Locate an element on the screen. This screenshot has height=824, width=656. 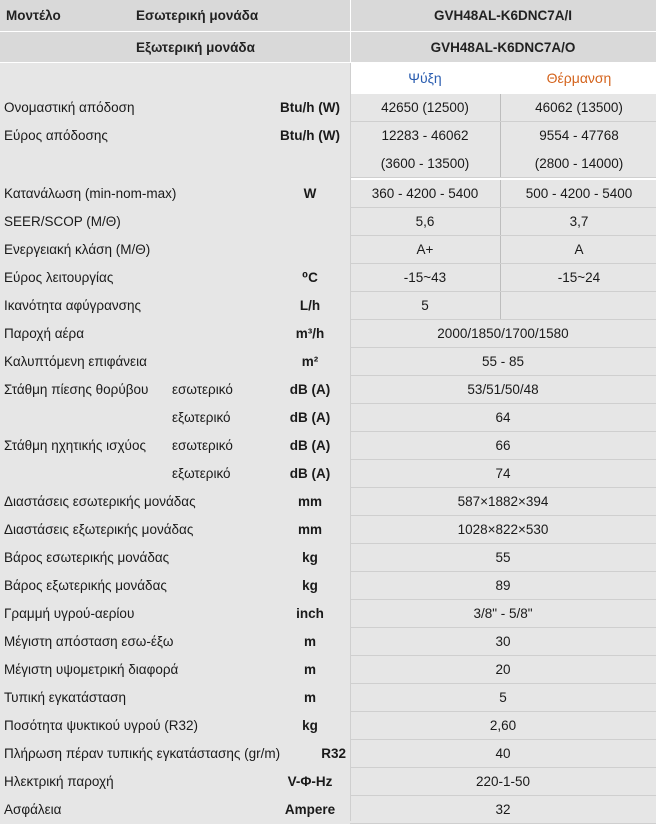
mode-header: Ψύξη Θέρμανση is located at coordinates (328, 124).